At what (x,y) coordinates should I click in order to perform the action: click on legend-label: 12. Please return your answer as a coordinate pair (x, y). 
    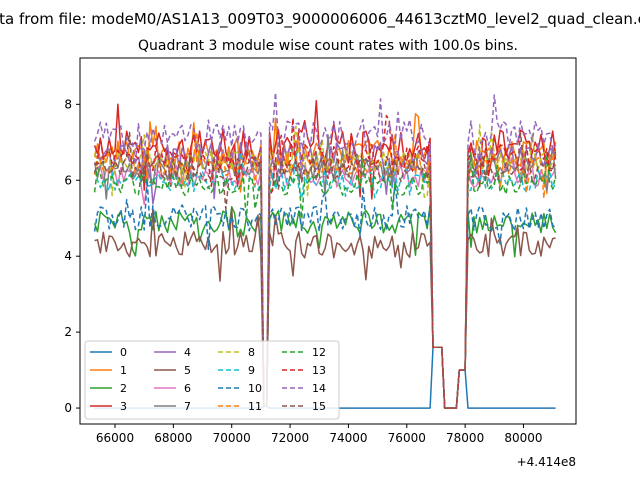
    Looking at the image, I should click on (319, 352).